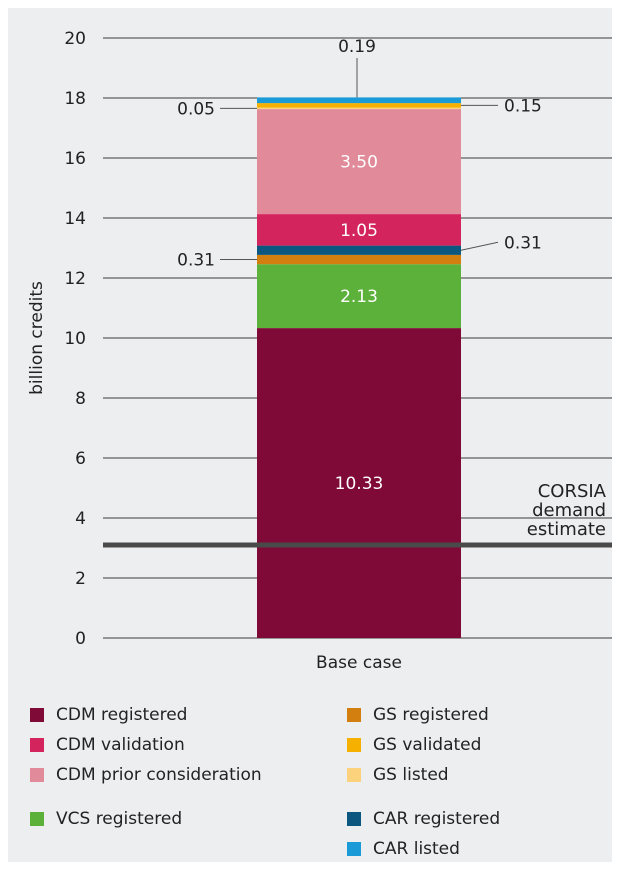 Image resolution: width=620 pixels, height=870 pixels. Describe the element at coordinates (431, 715) in the screenshot. I see `legend-label: GS registered` at that location.